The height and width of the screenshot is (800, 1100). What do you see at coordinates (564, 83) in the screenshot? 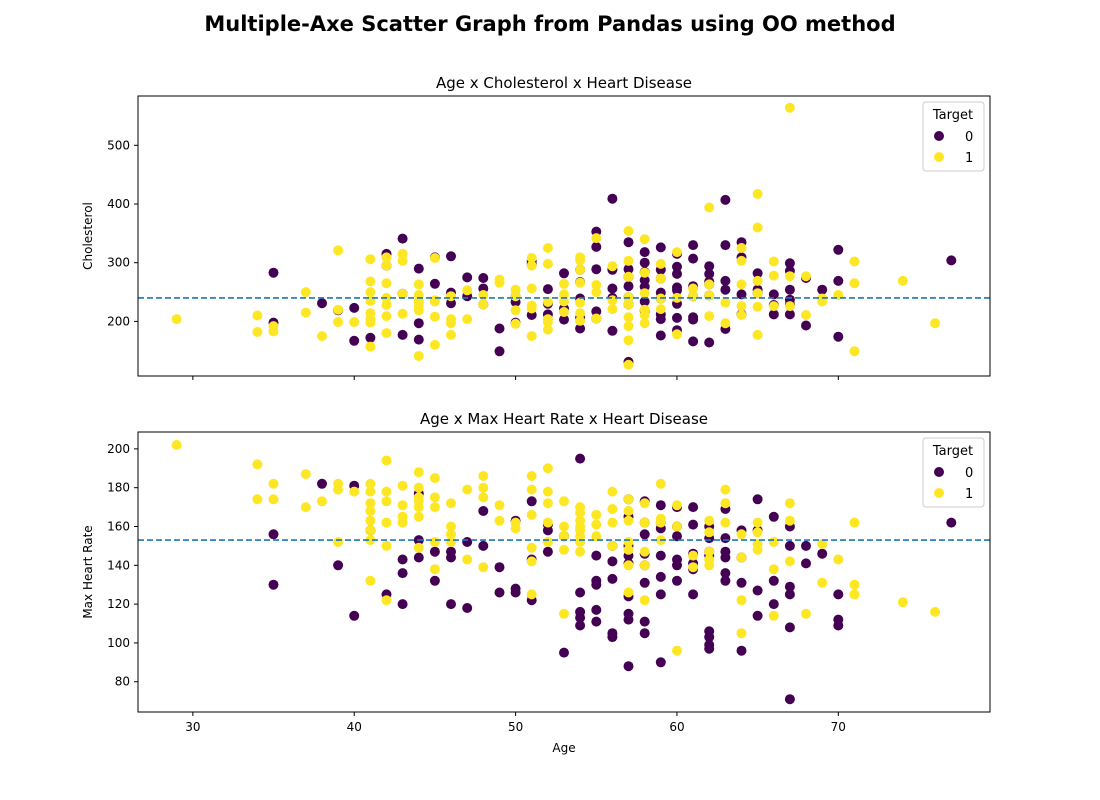
I see `chart-title: Age x Cholesterol x Heart Disease` at bounding box center [564, 83].